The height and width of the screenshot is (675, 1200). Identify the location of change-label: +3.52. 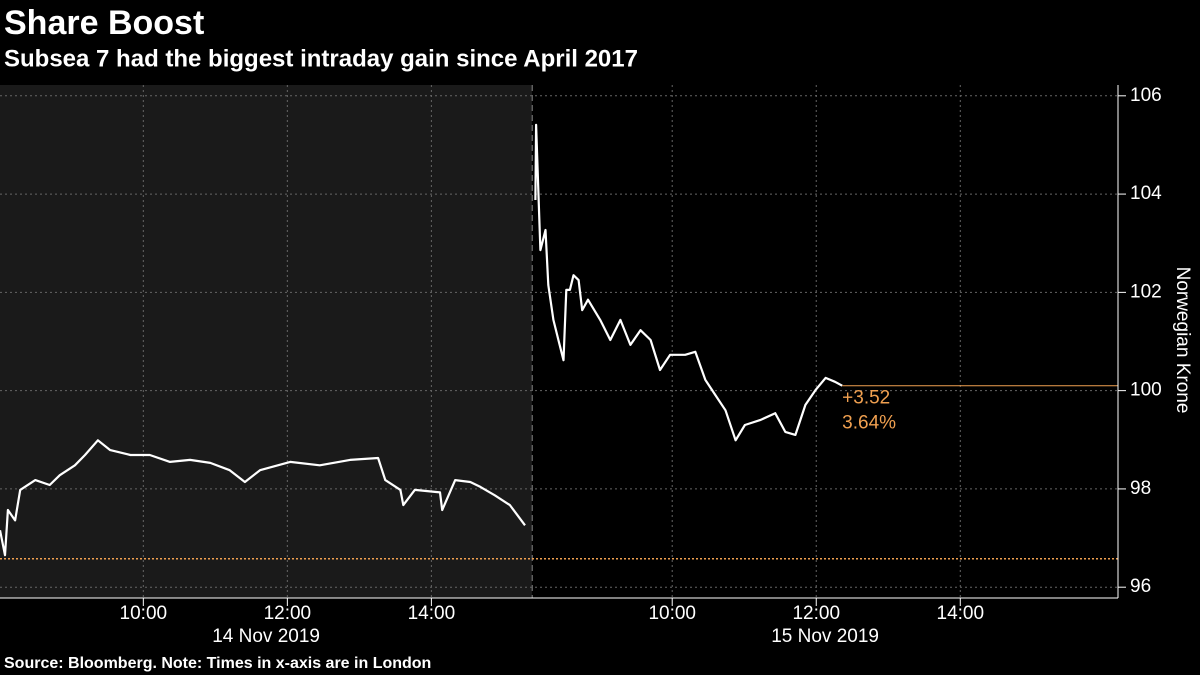
(866, 398).